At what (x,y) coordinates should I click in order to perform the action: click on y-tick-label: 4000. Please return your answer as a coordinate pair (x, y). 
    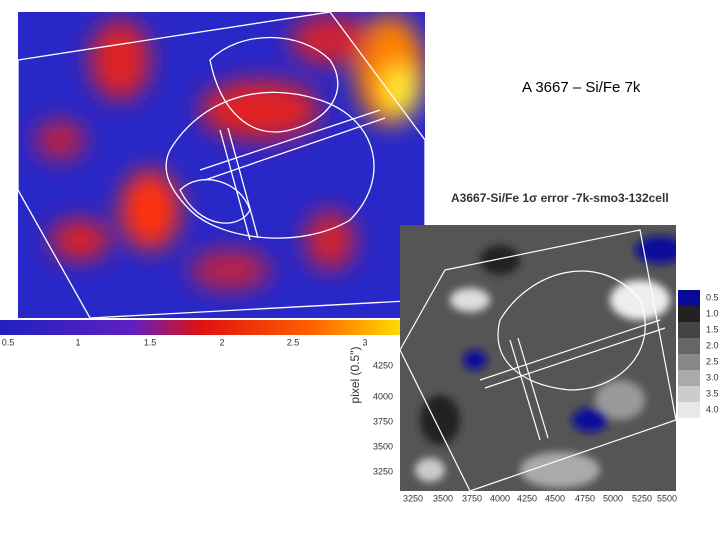
    Looking at the image, I should click on (383, 396).